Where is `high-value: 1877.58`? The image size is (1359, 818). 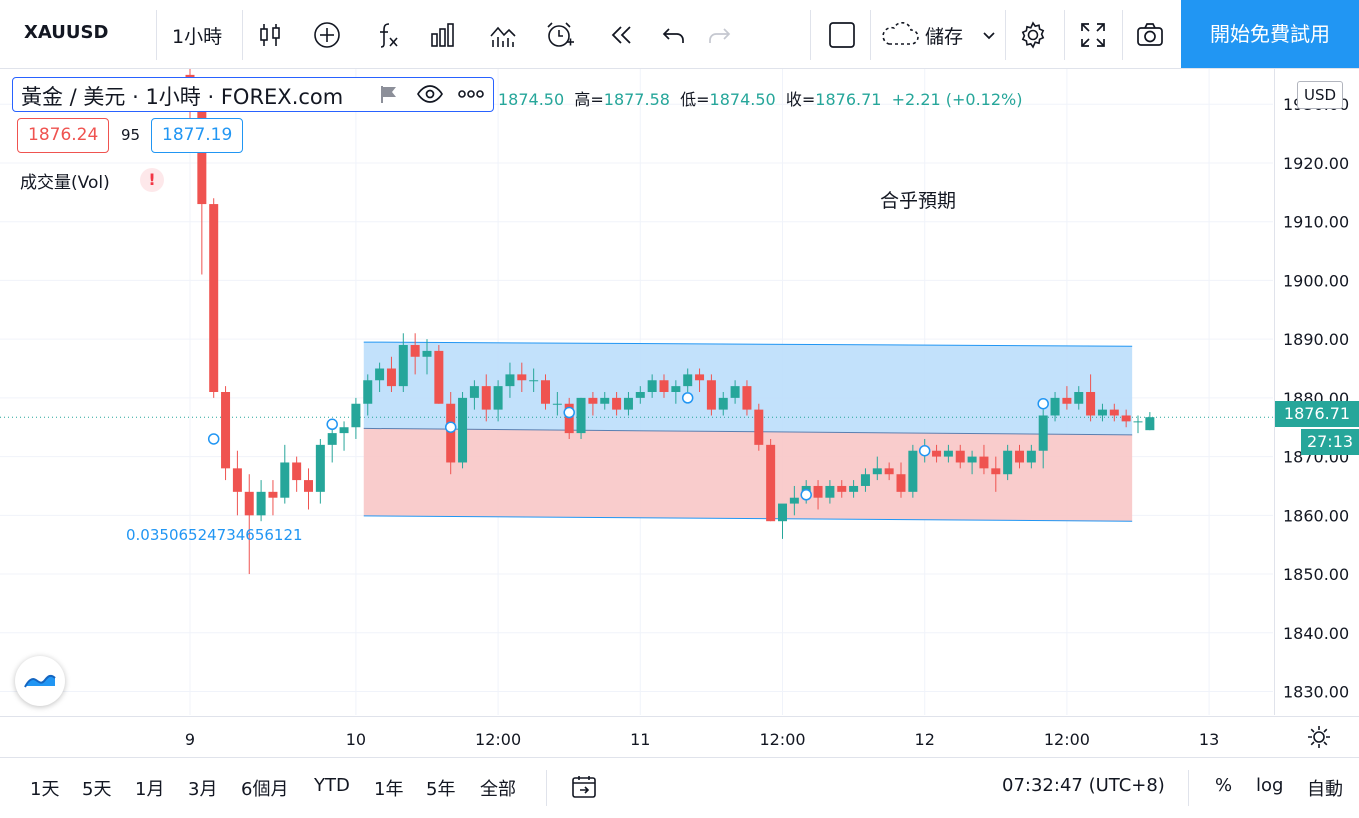
high-value: 1877.58 is located at coordinates (636, 99).